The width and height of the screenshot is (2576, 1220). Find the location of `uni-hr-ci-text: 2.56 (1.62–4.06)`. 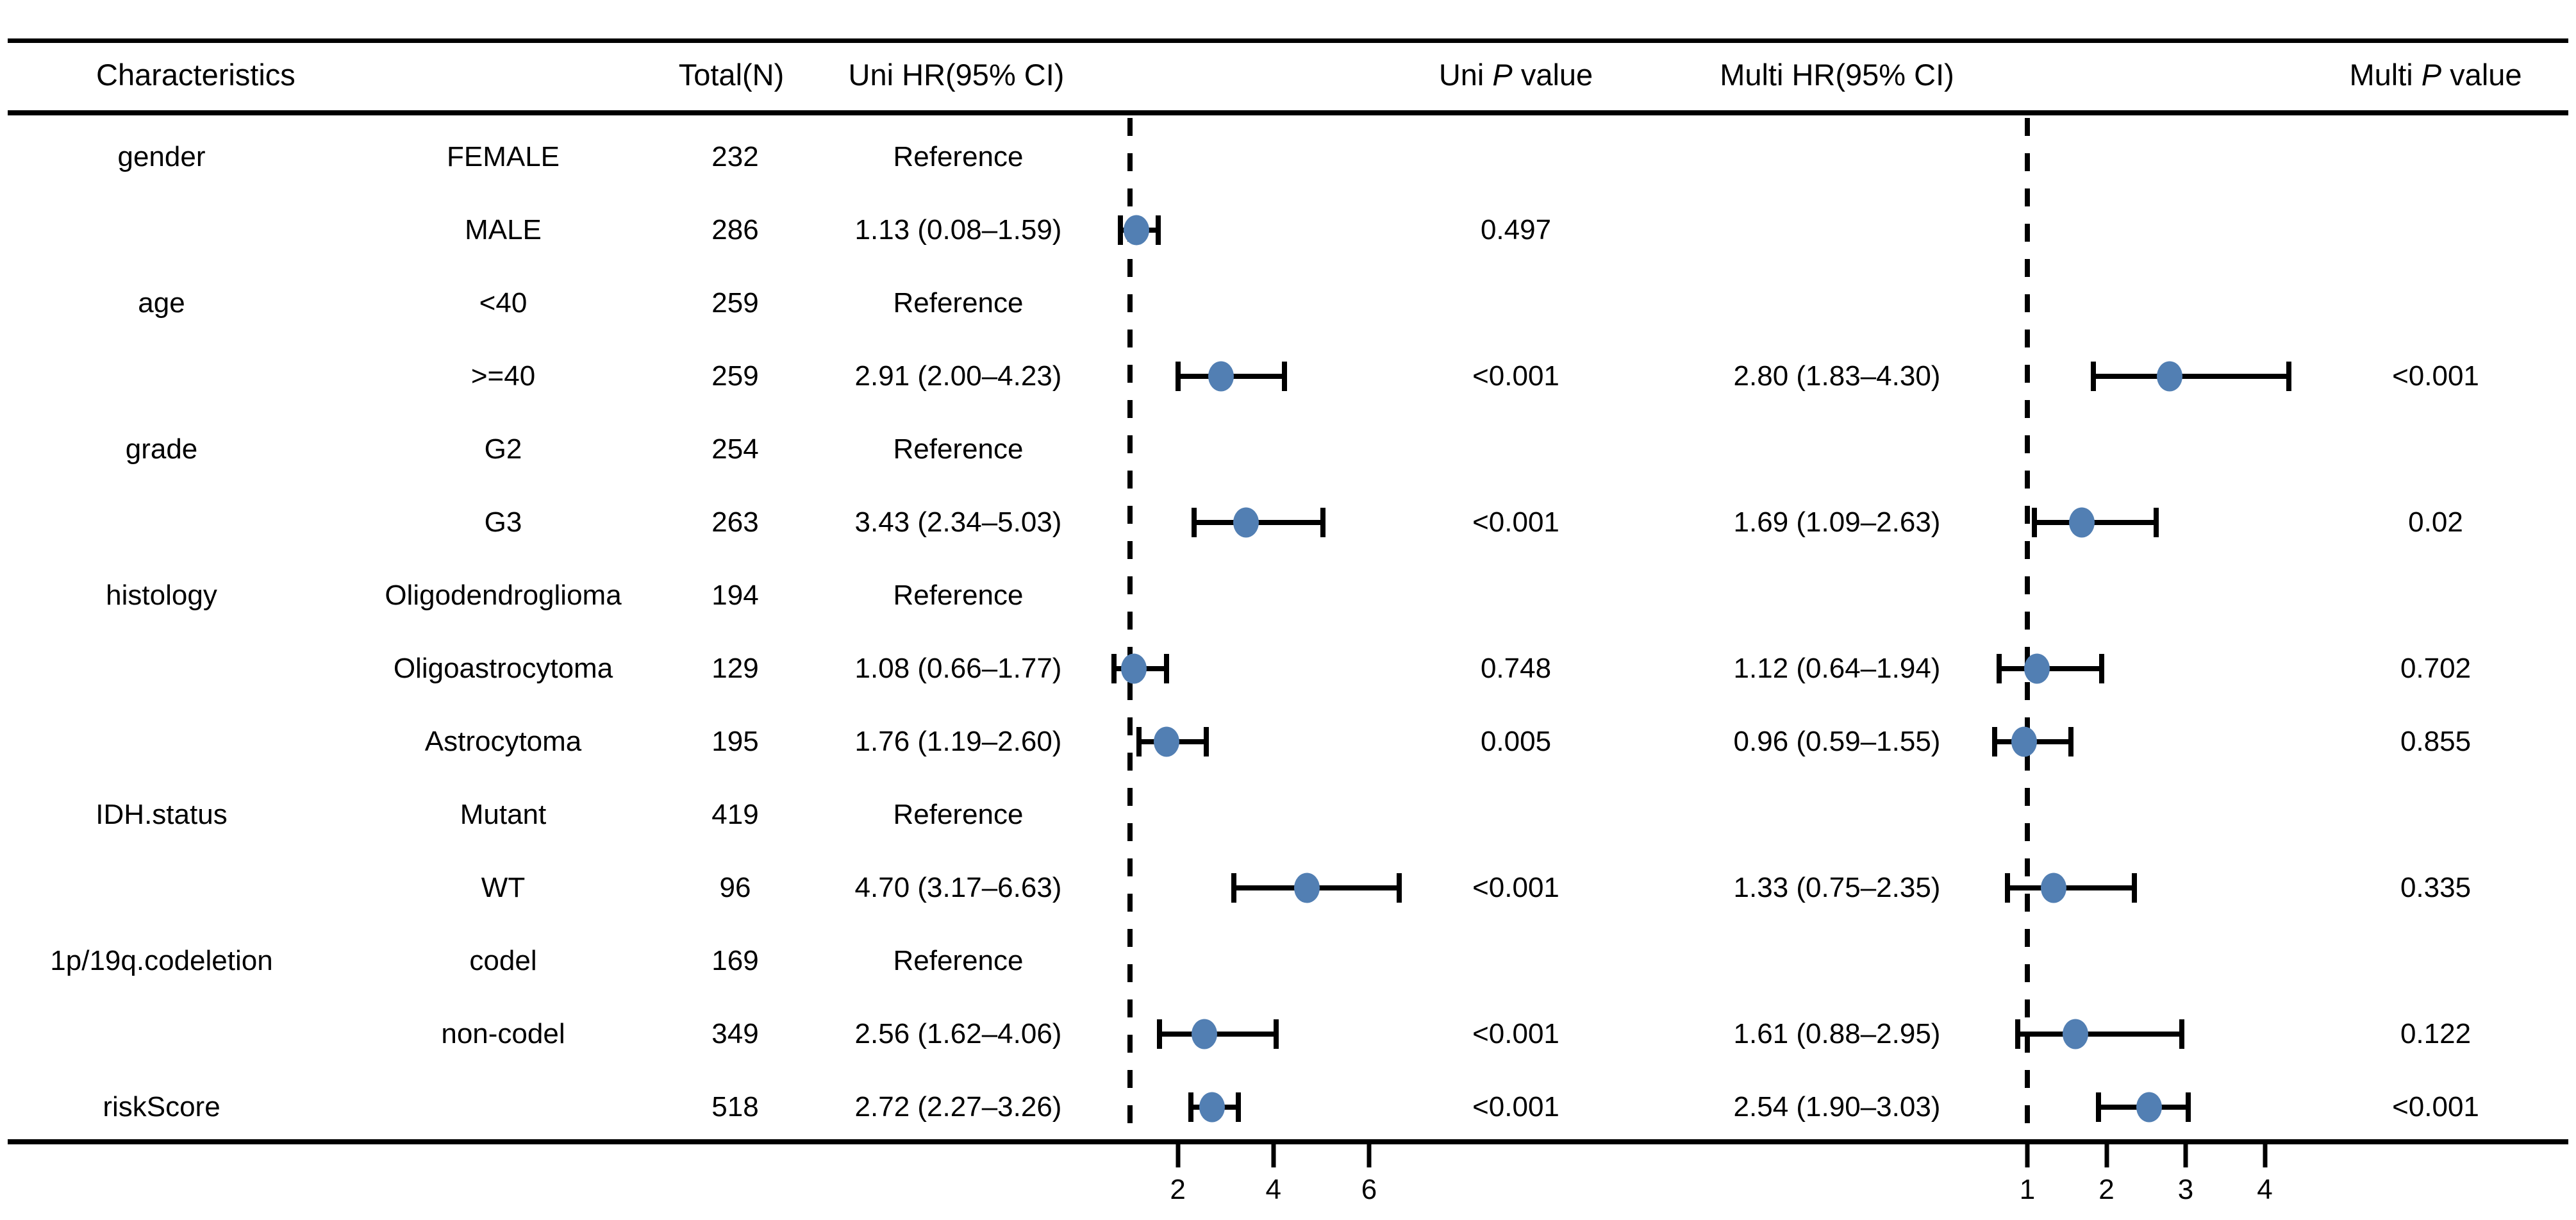

uni-hr-ci-text: 2.56 (1.62–4.06) is located at coordinates (958, 1033).